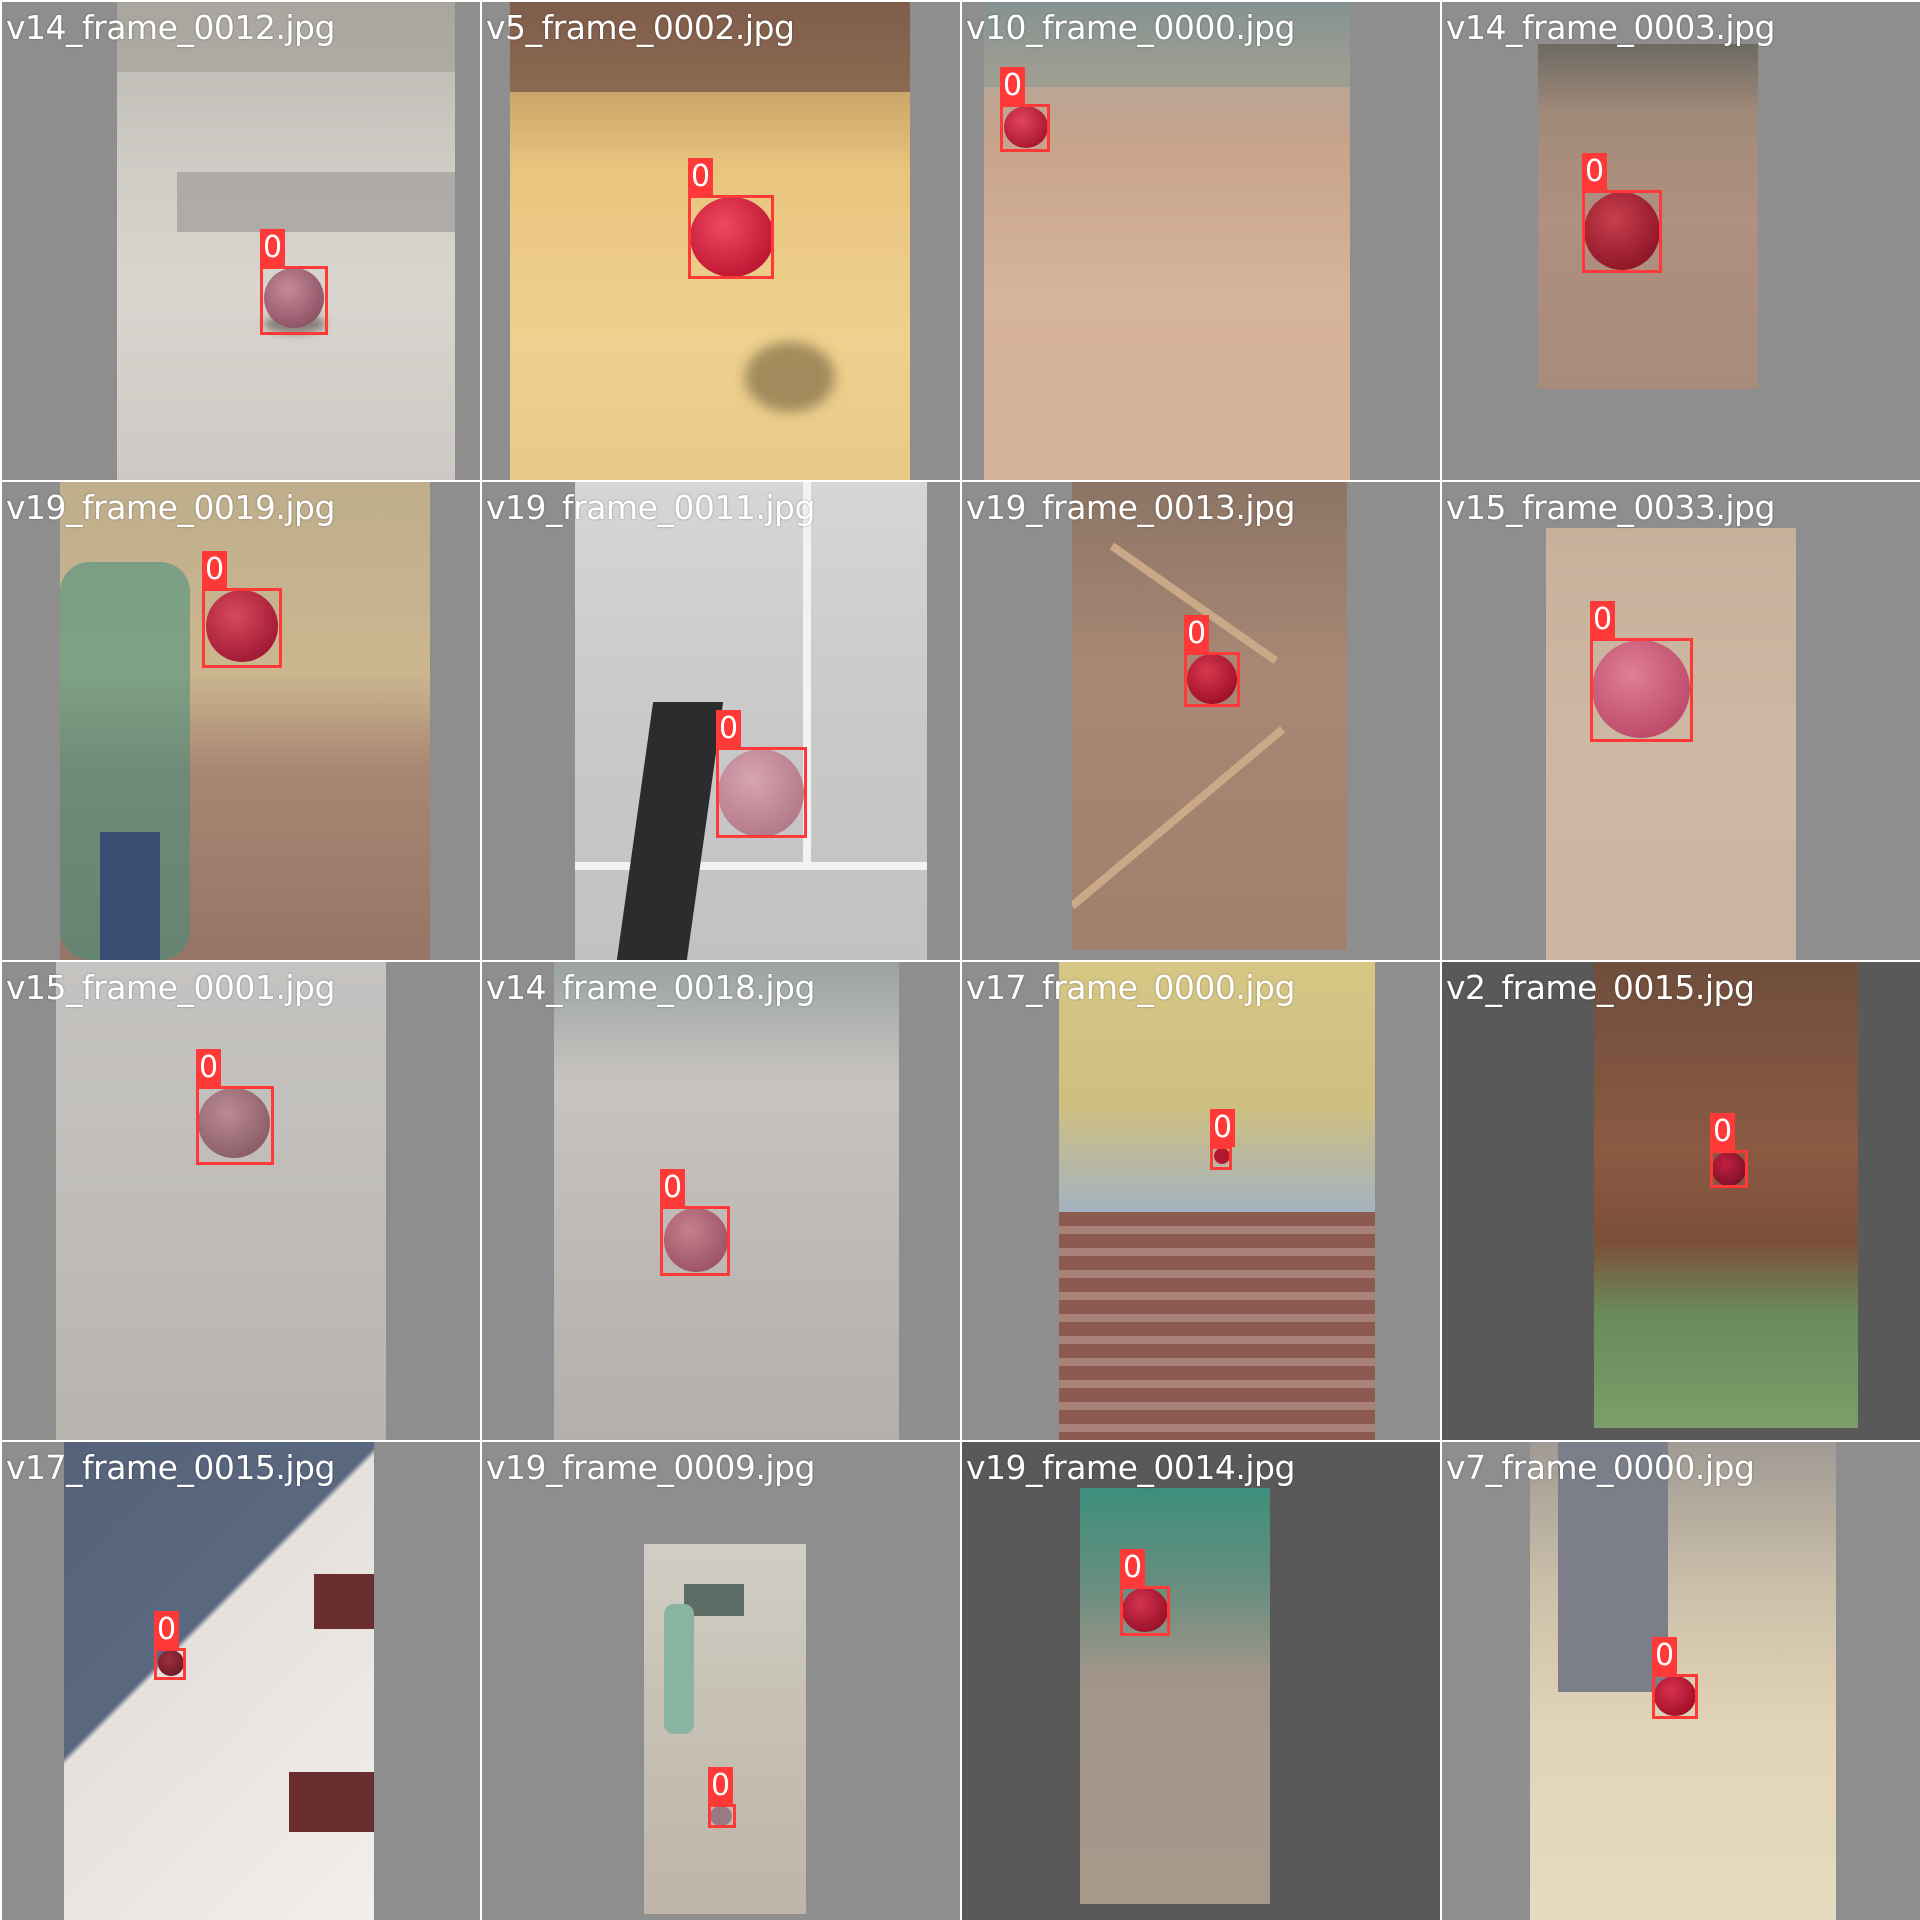 Image resolution: width=1920 pixels, height=1920 pixels. I want to click on filename-label: v5_frame_0002.jpg, so click(640, 27).